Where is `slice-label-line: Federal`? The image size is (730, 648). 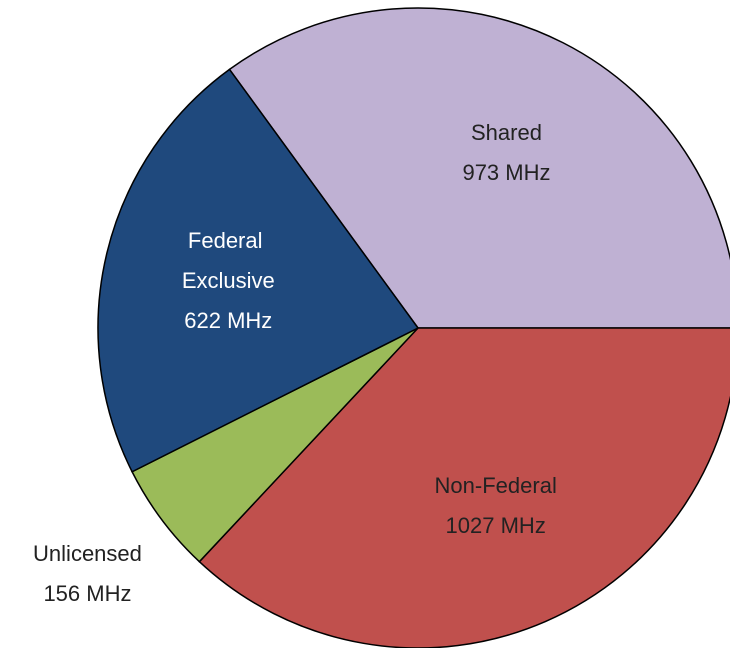
slice-label-line: Federal is located at coordinates (228, 240).